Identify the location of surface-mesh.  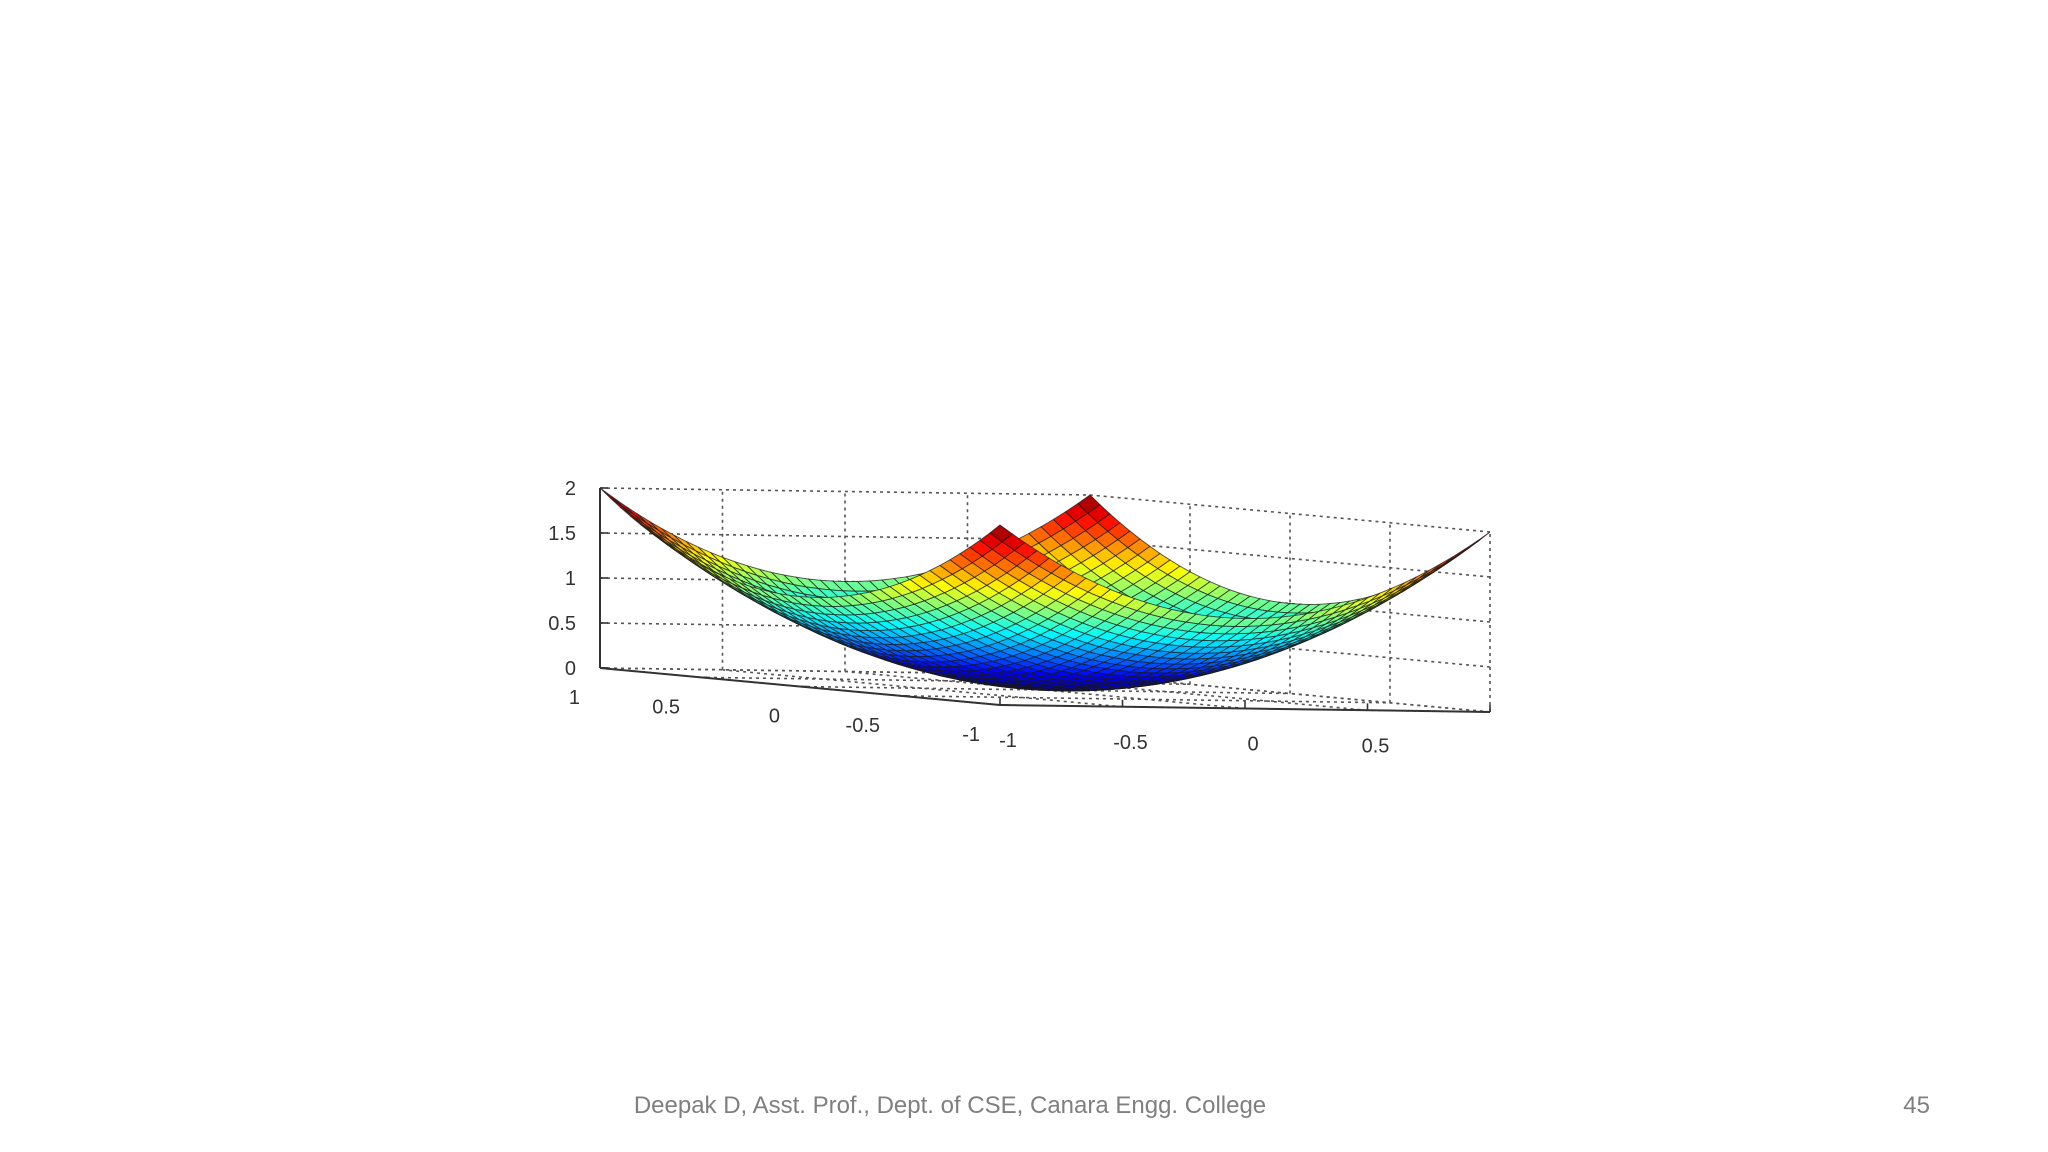
(1045, 589).